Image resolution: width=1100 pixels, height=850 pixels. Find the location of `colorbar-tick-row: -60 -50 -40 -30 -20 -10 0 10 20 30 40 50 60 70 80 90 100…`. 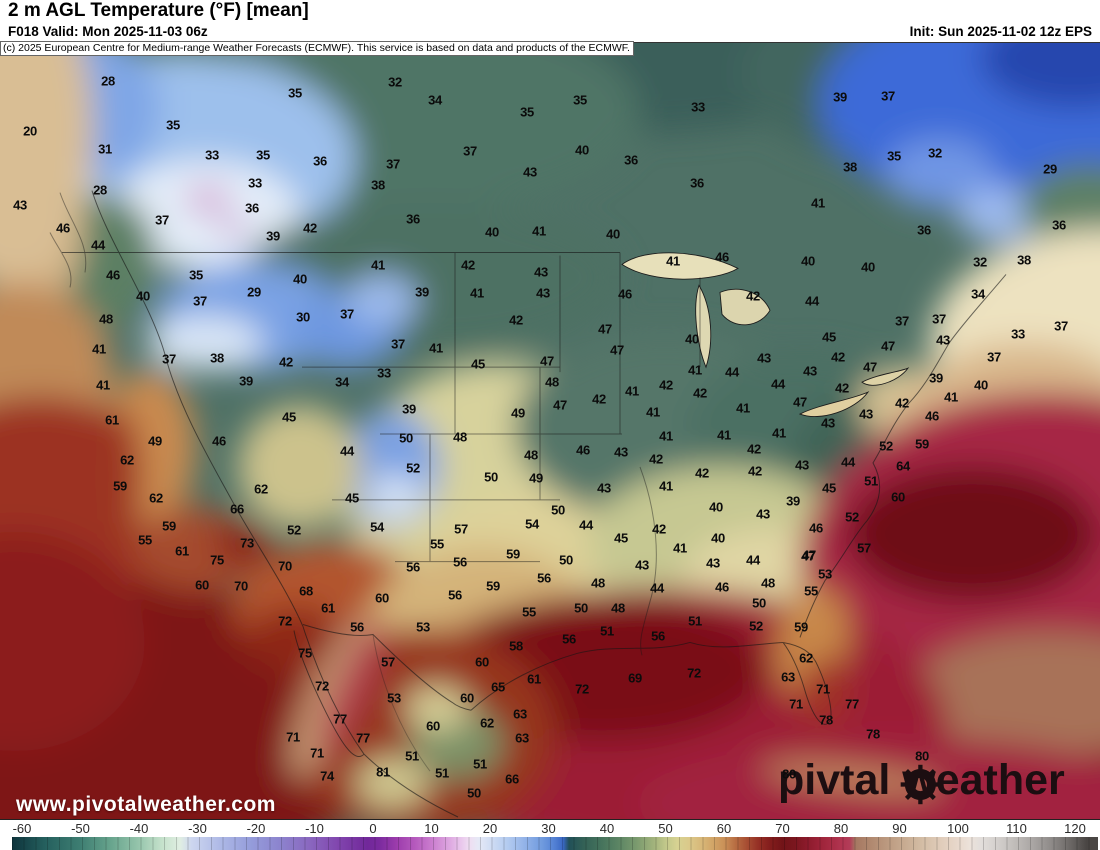

colorbar-tick-row: -60 -50 -40 -30 -20 -10 0 10 20 30 40 50 60 70 80 90 100… is located at coordinates (550, 828).